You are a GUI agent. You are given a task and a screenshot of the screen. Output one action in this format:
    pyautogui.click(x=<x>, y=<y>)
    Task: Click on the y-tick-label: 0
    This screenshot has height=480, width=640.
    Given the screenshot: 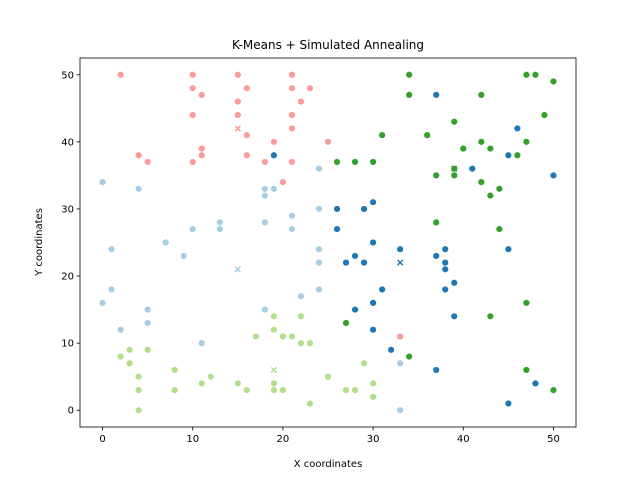 What is the action you would take?
    pyautogui.click(x=71, y=411)
    